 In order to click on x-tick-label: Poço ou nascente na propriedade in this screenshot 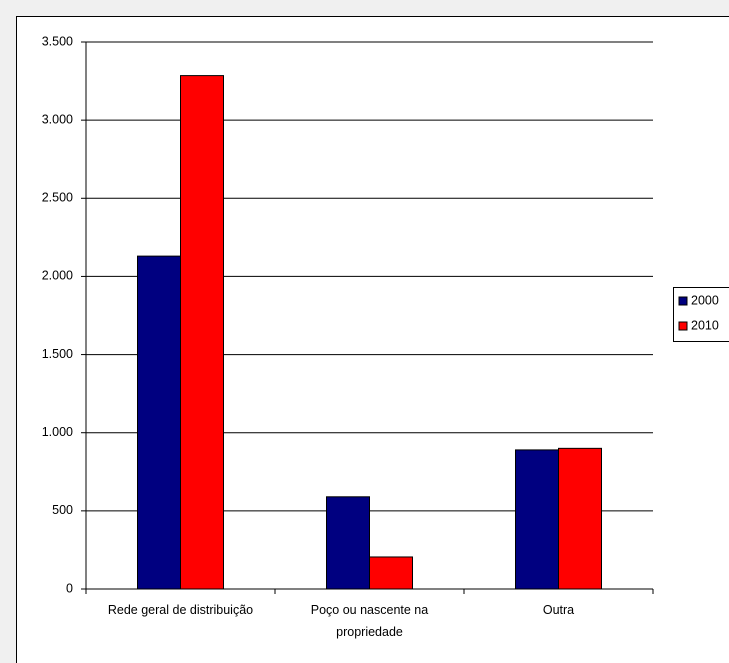, I will do `click(369, 621)`.